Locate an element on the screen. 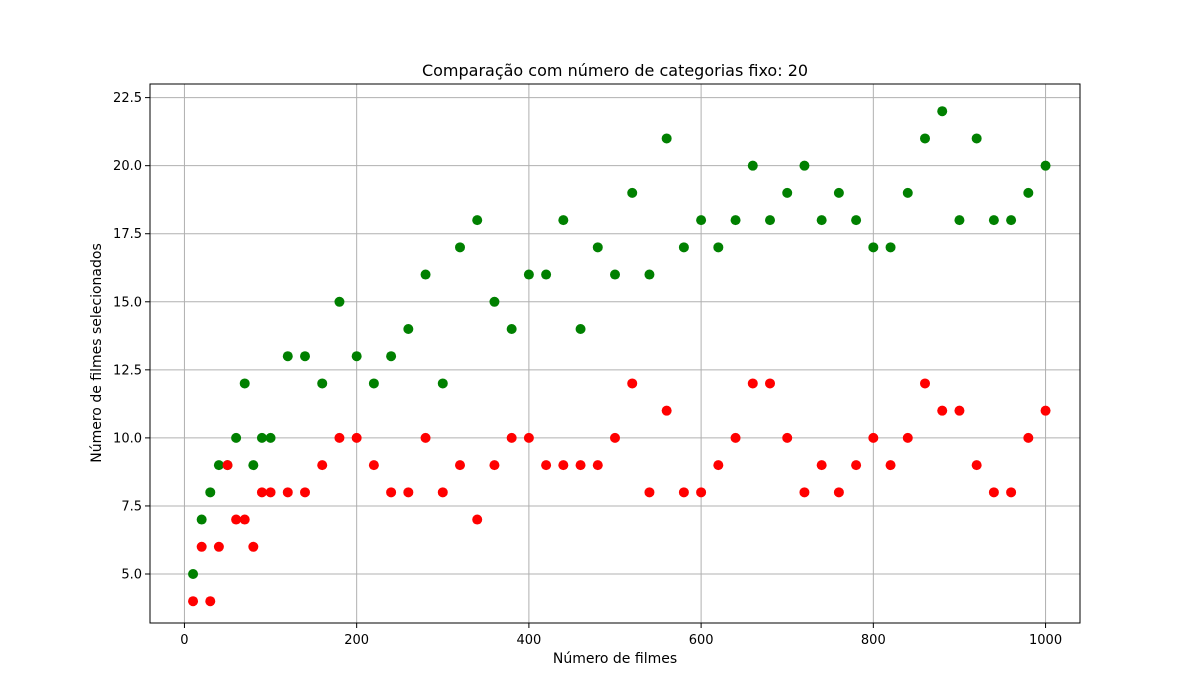 This screenshot has height=700, width=1200. y-tick-label: 22.5 is located at coordinates (127, 98).